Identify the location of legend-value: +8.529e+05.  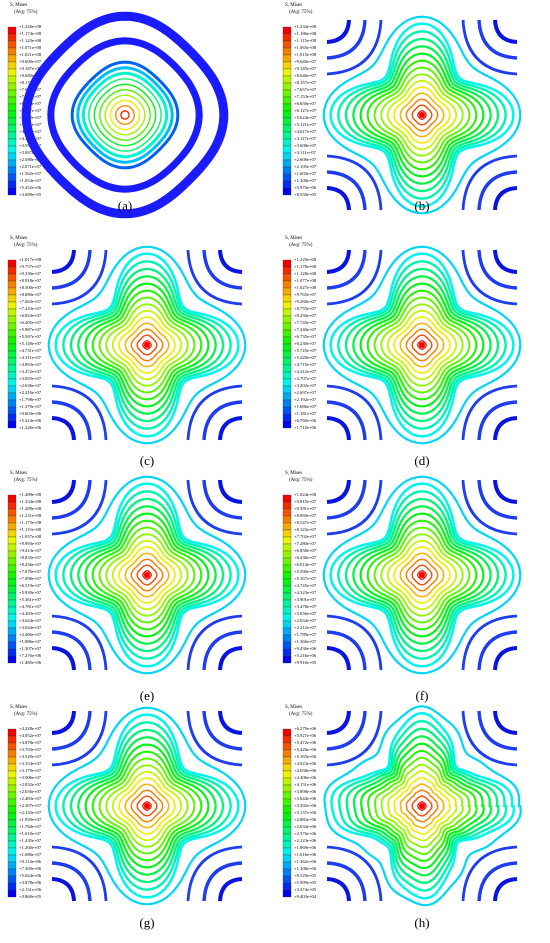
(305, 875).